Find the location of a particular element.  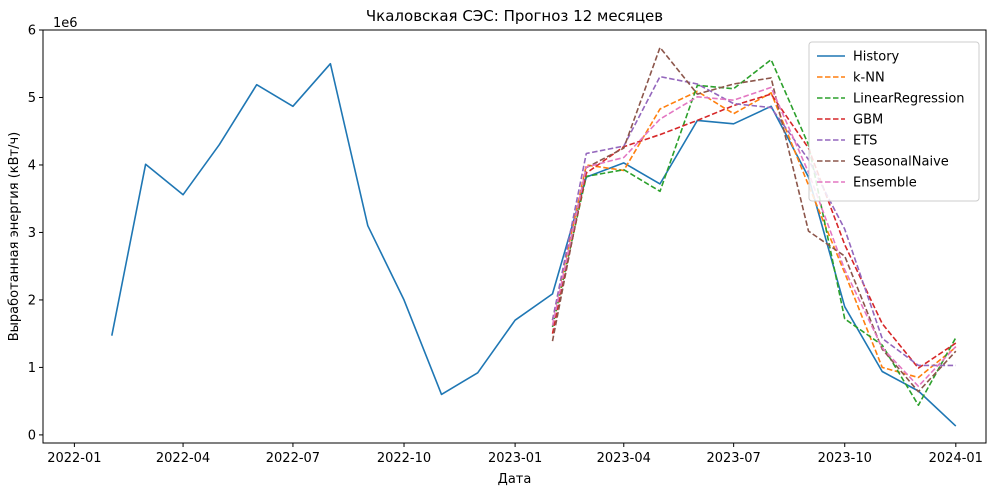

x-tick-label: 2023-07 is located at coordinates (733, 458).